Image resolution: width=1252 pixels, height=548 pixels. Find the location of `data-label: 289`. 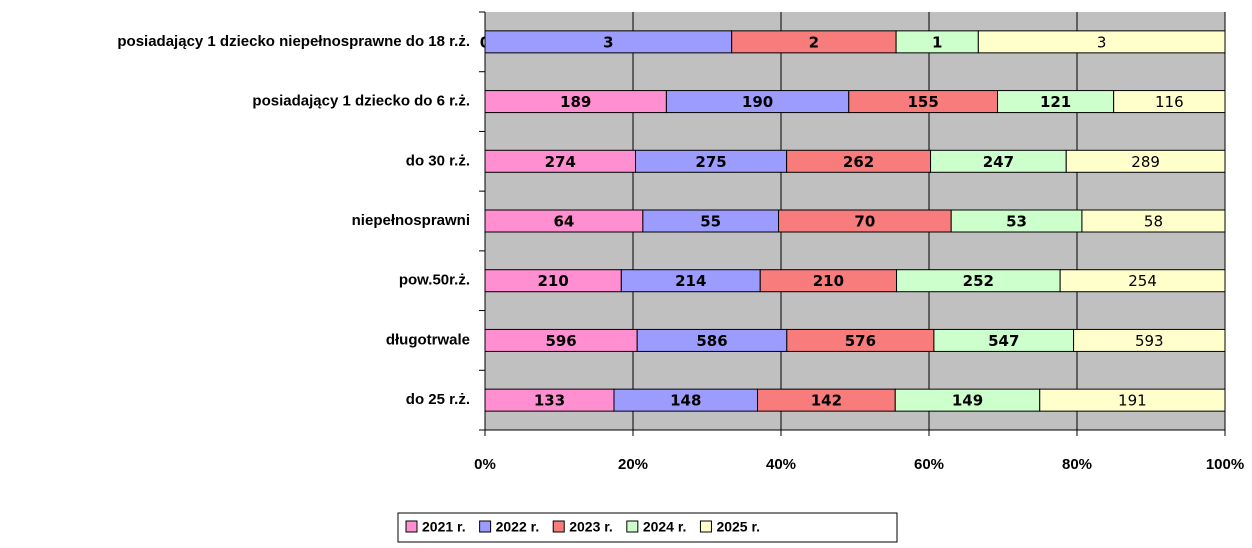

data-label: 289 is located at coordinates (1145, 162).